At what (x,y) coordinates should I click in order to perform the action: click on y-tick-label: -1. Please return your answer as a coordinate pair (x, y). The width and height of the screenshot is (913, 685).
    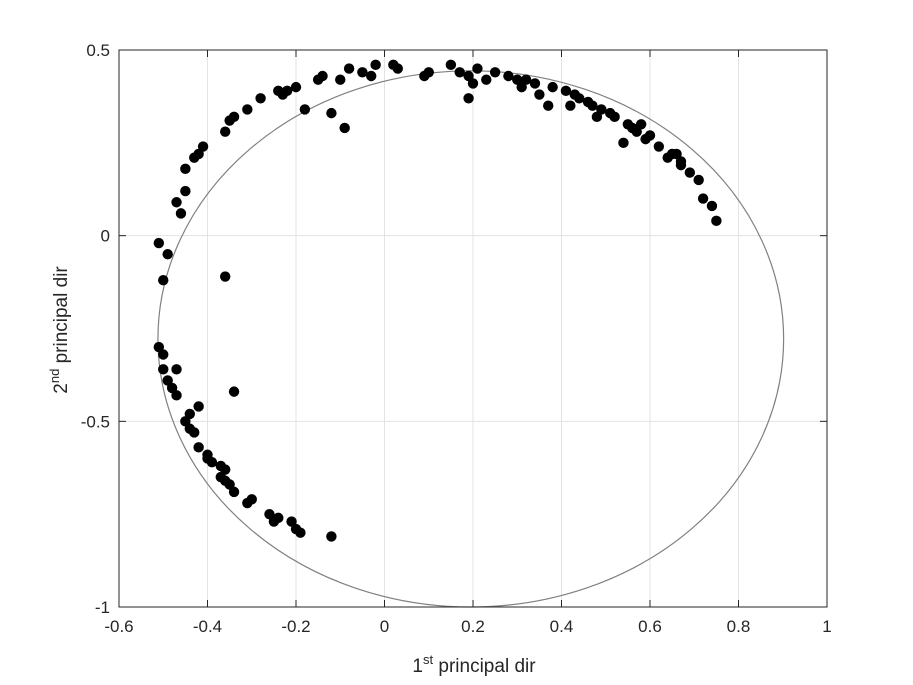
    Looking at the image, I should click on (102, 607).